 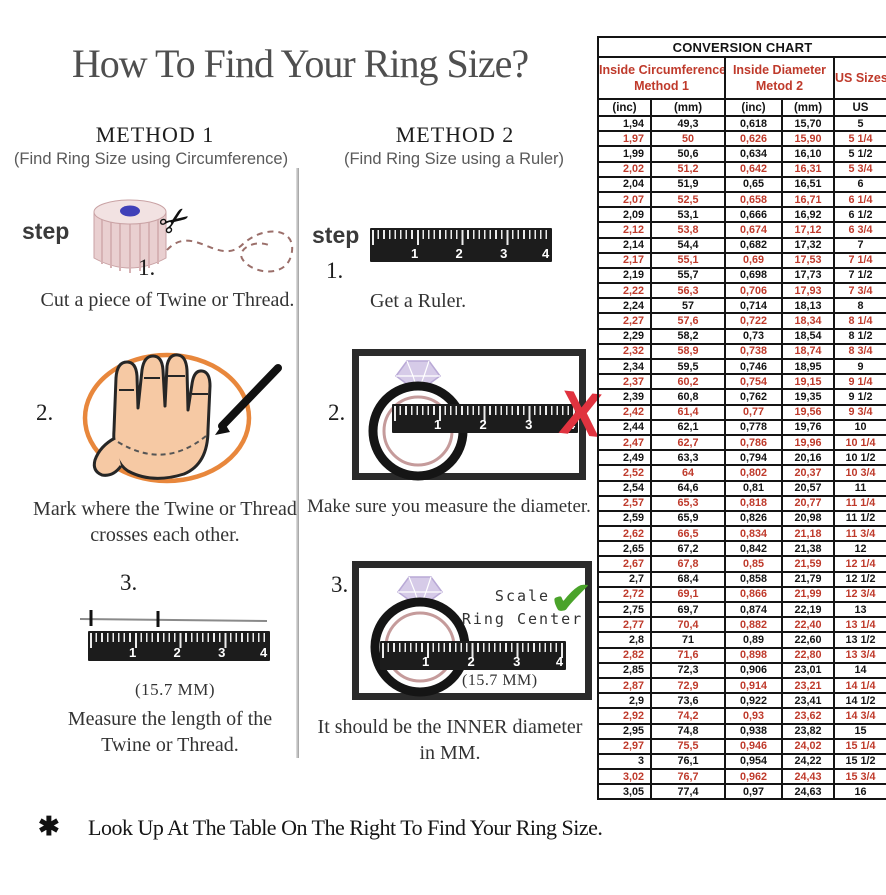 I want to click on method2-step3-caption-line1: It should be the INNER diameter, so click(x=450, y=727).